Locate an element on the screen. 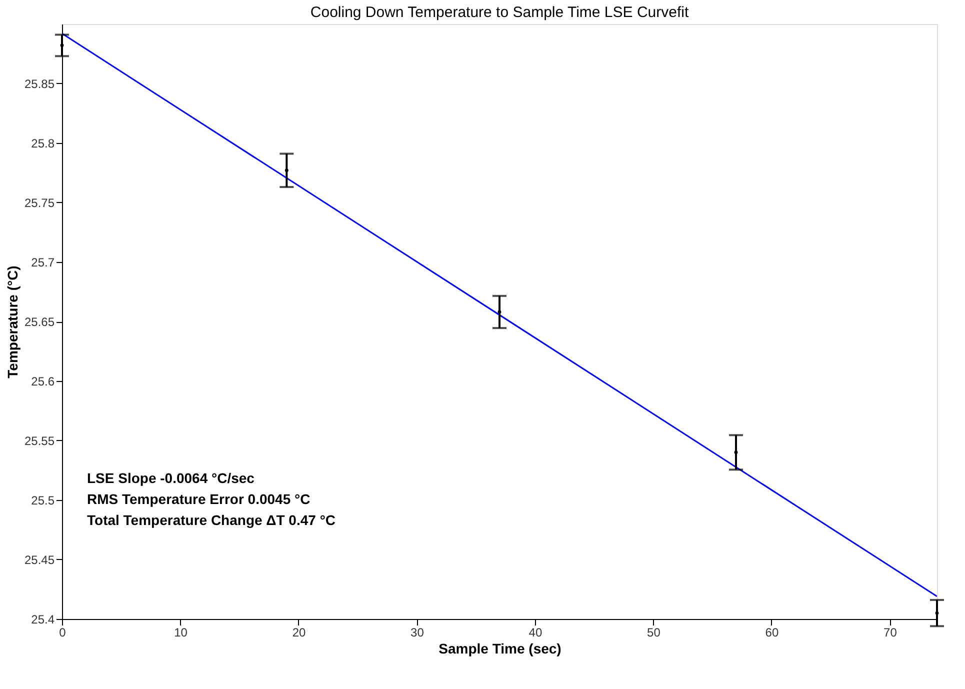 Image resolution: width=965 pixels, height=689 pixels. y-tick-label: 25.85 is located at coordinates (39, 84).